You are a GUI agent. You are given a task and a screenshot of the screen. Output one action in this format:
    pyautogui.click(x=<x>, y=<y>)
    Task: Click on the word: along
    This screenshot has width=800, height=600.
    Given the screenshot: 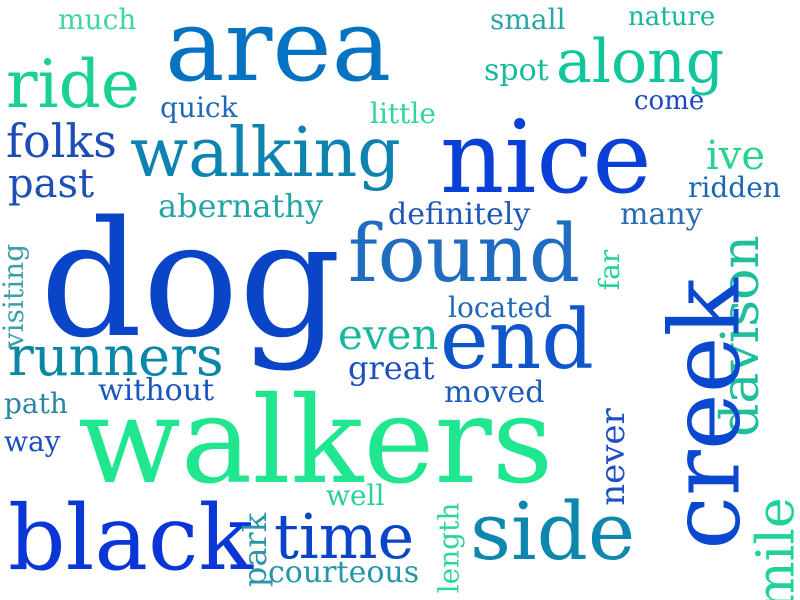 What is the action you would take?
    pyautogui.click(x=640, y=62)
    